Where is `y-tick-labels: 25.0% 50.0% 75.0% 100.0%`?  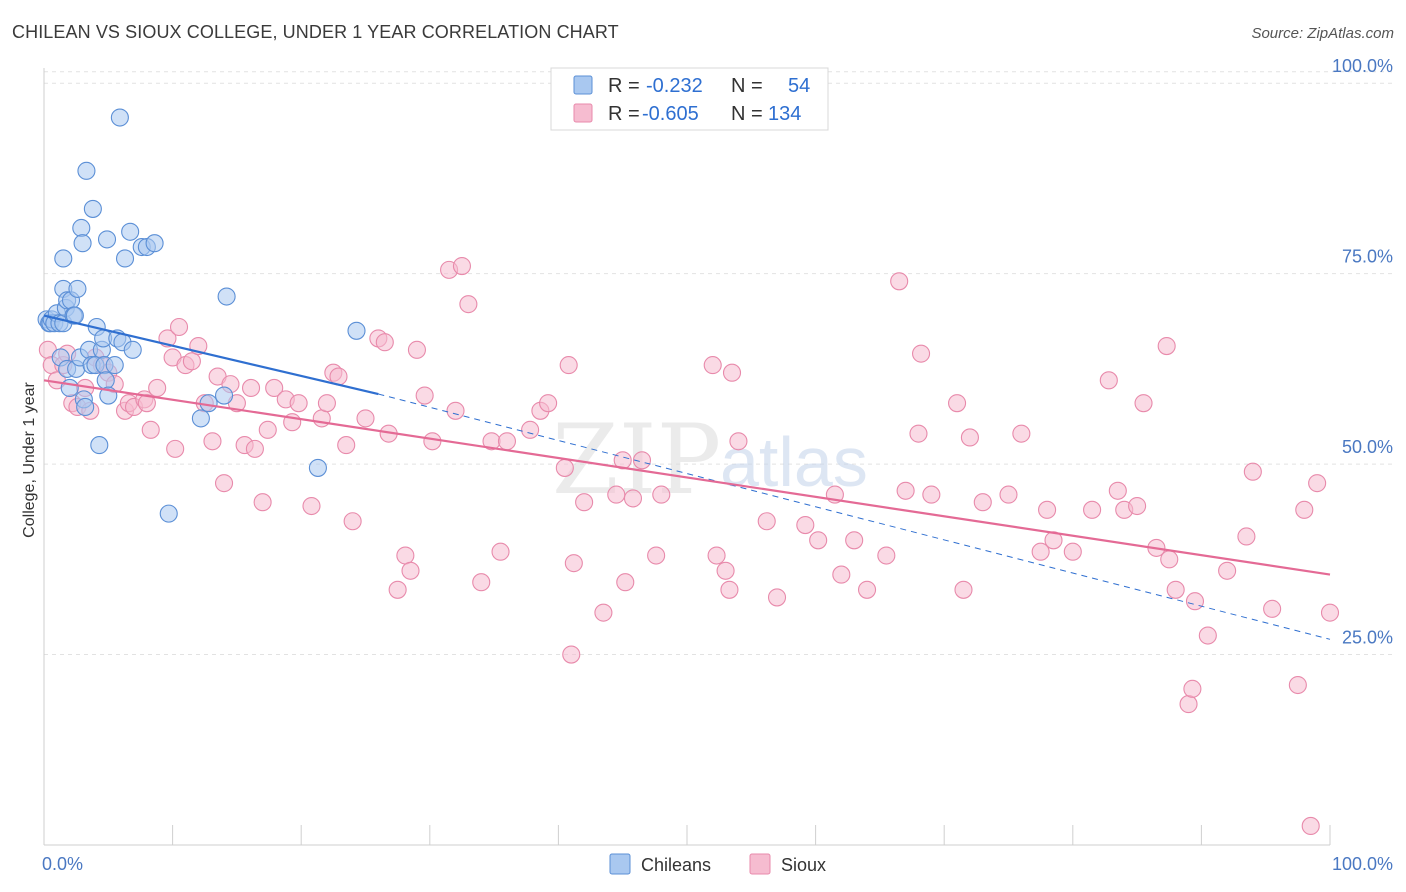 y-tick-labels: 25.0% 50.0% 75.0% 100.0% is located at coordinates (1362, 351).